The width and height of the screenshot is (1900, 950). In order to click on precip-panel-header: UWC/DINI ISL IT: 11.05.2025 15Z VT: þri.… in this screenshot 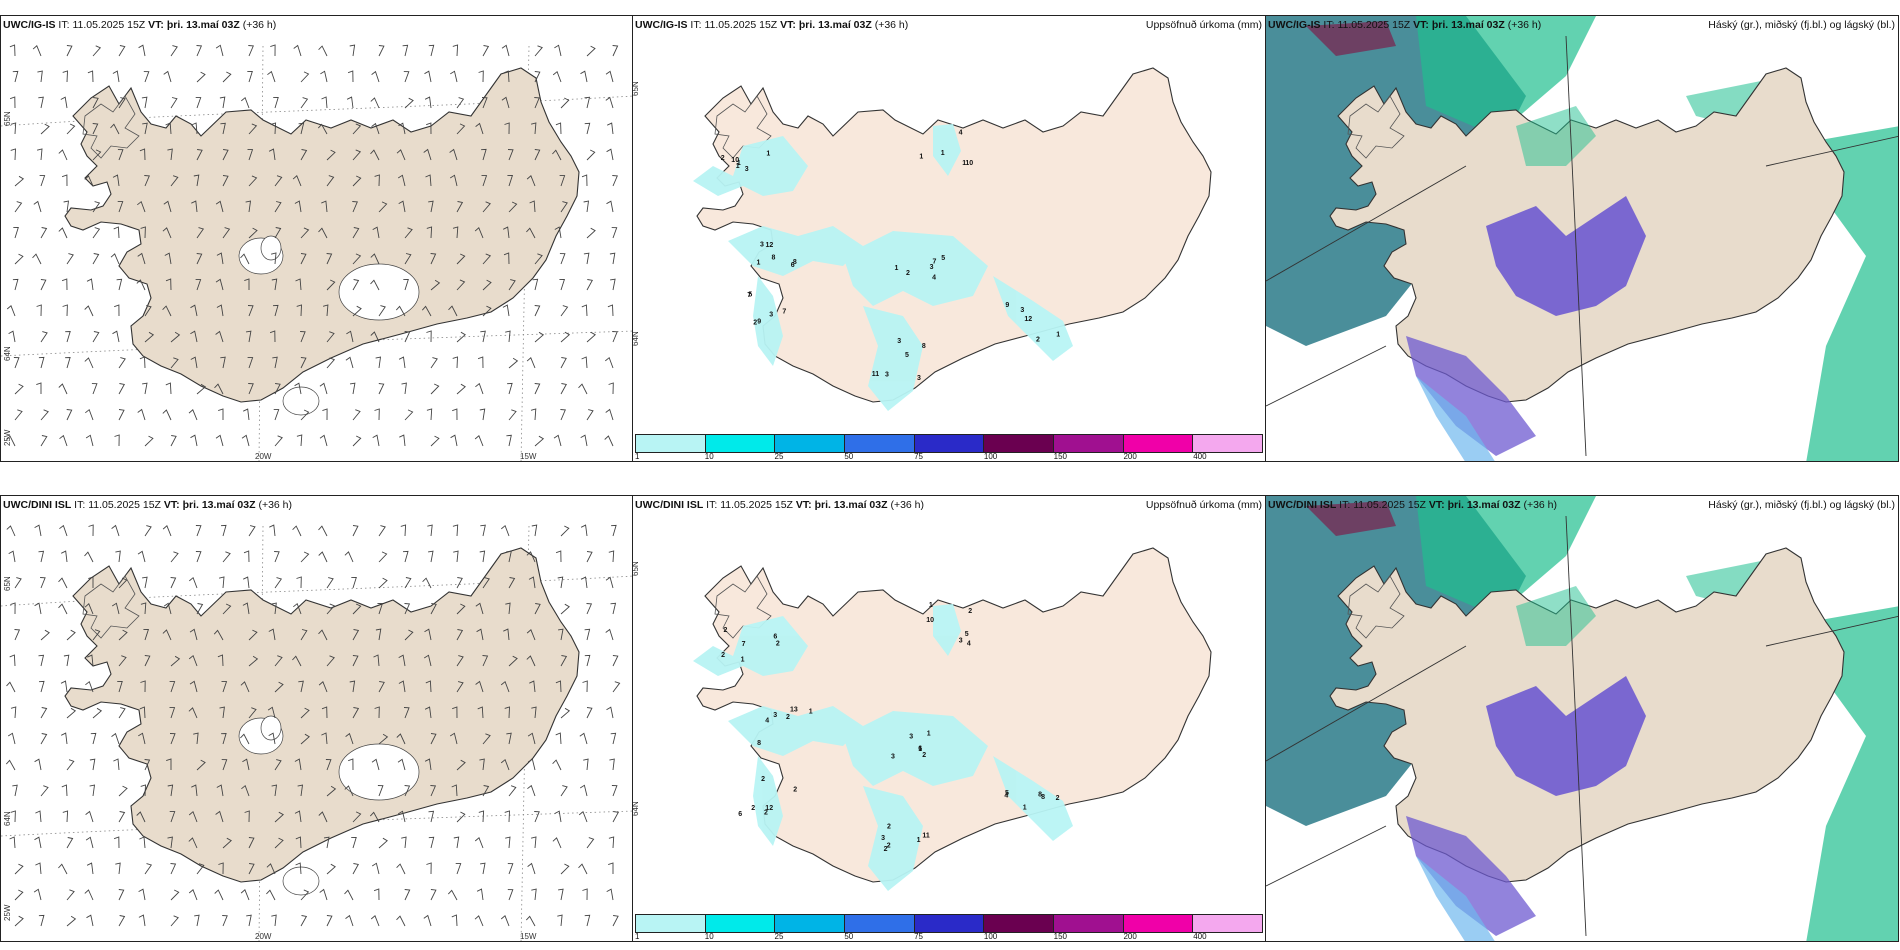, I will do `click(780, 505)`.